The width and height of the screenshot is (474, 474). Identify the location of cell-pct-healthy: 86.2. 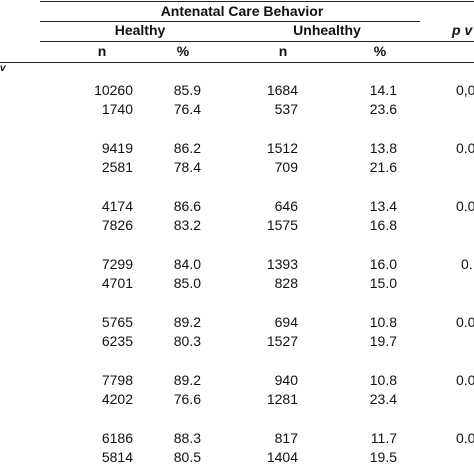
(187, 148).